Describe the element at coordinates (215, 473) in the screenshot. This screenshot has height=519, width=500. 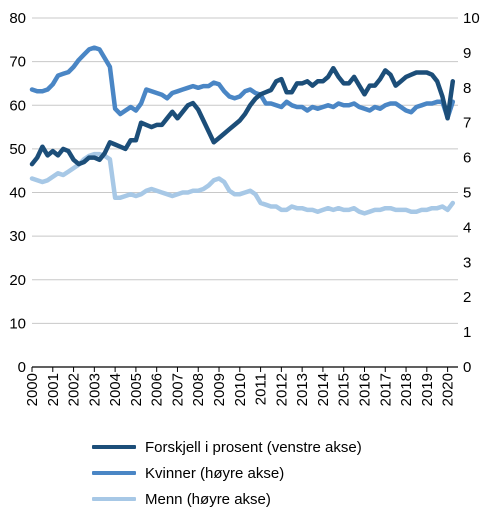
I see `legend-label-kvinner: Kvinner (høyre akse)` at that location.